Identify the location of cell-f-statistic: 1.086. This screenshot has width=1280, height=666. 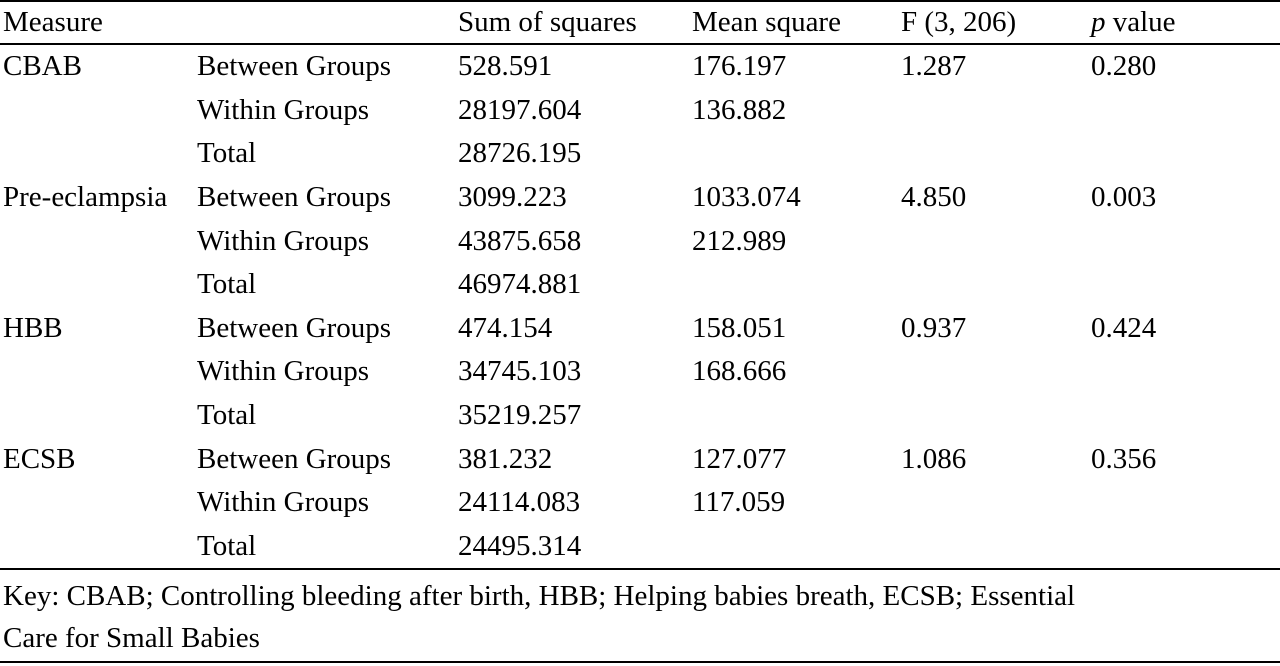
(934, 458).